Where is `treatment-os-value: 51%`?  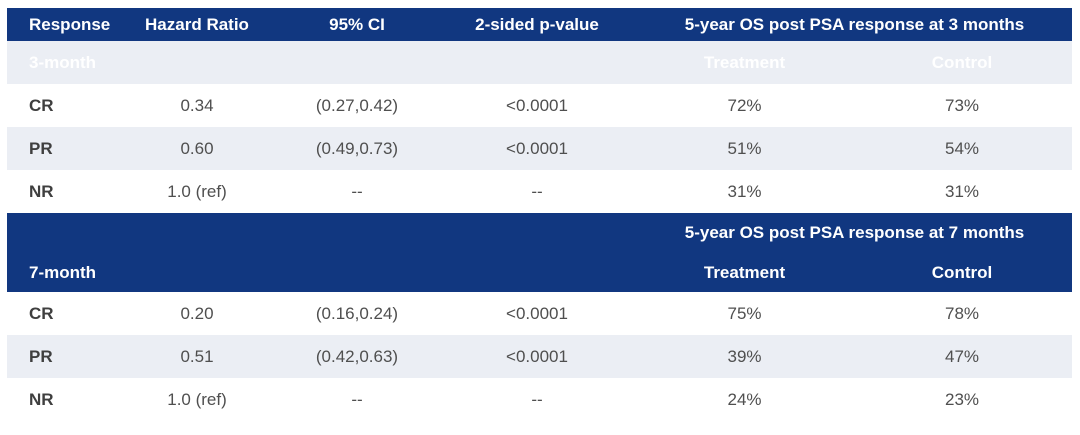
treatment-os-value: 51% is located at coordinates (744, 148).